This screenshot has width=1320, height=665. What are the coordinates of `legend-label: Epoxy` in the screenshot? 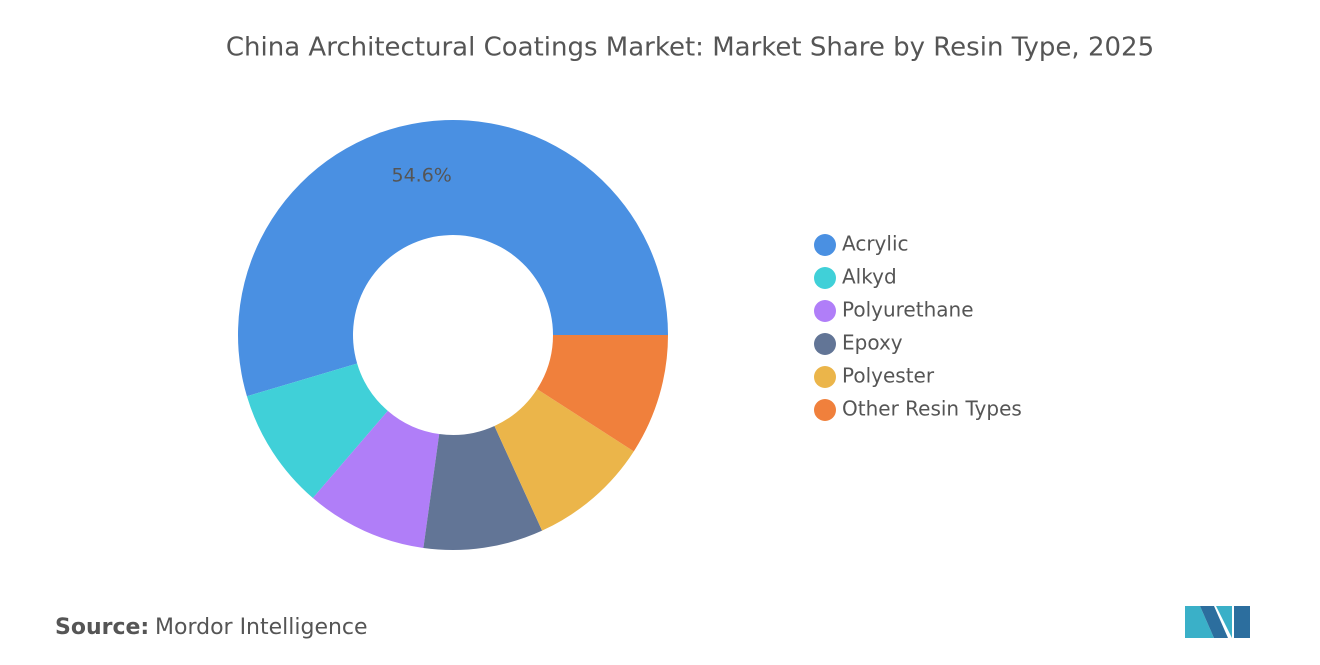 It's located at (872, 343).